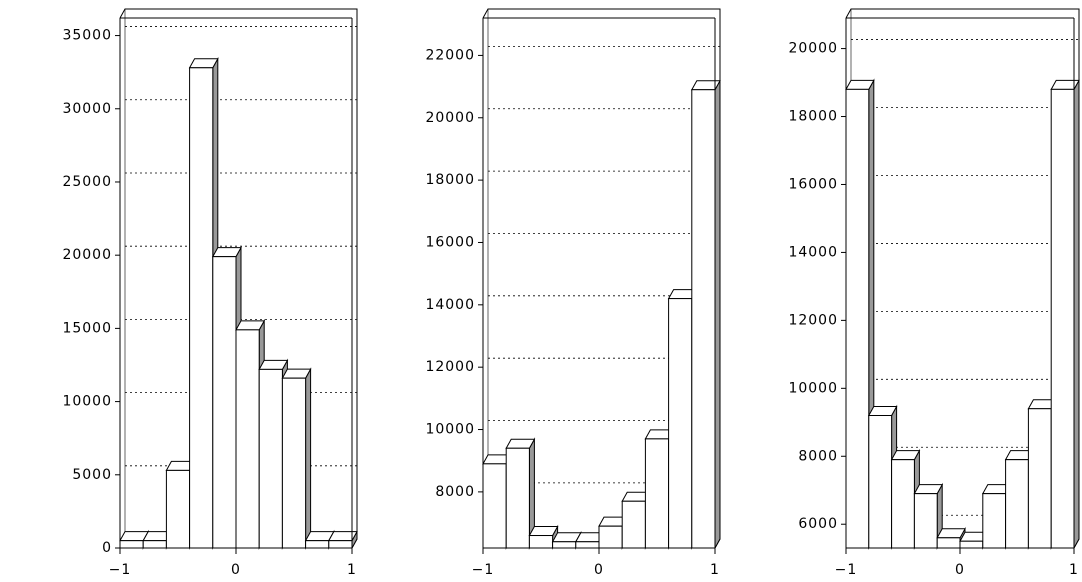 Image resolution: width=1082 pixels, height=582 pixels. What do you see at coordinates (87, 109) in the screenshot?
I see `y-tick-label: 30000` at bounding box center [87, 109].